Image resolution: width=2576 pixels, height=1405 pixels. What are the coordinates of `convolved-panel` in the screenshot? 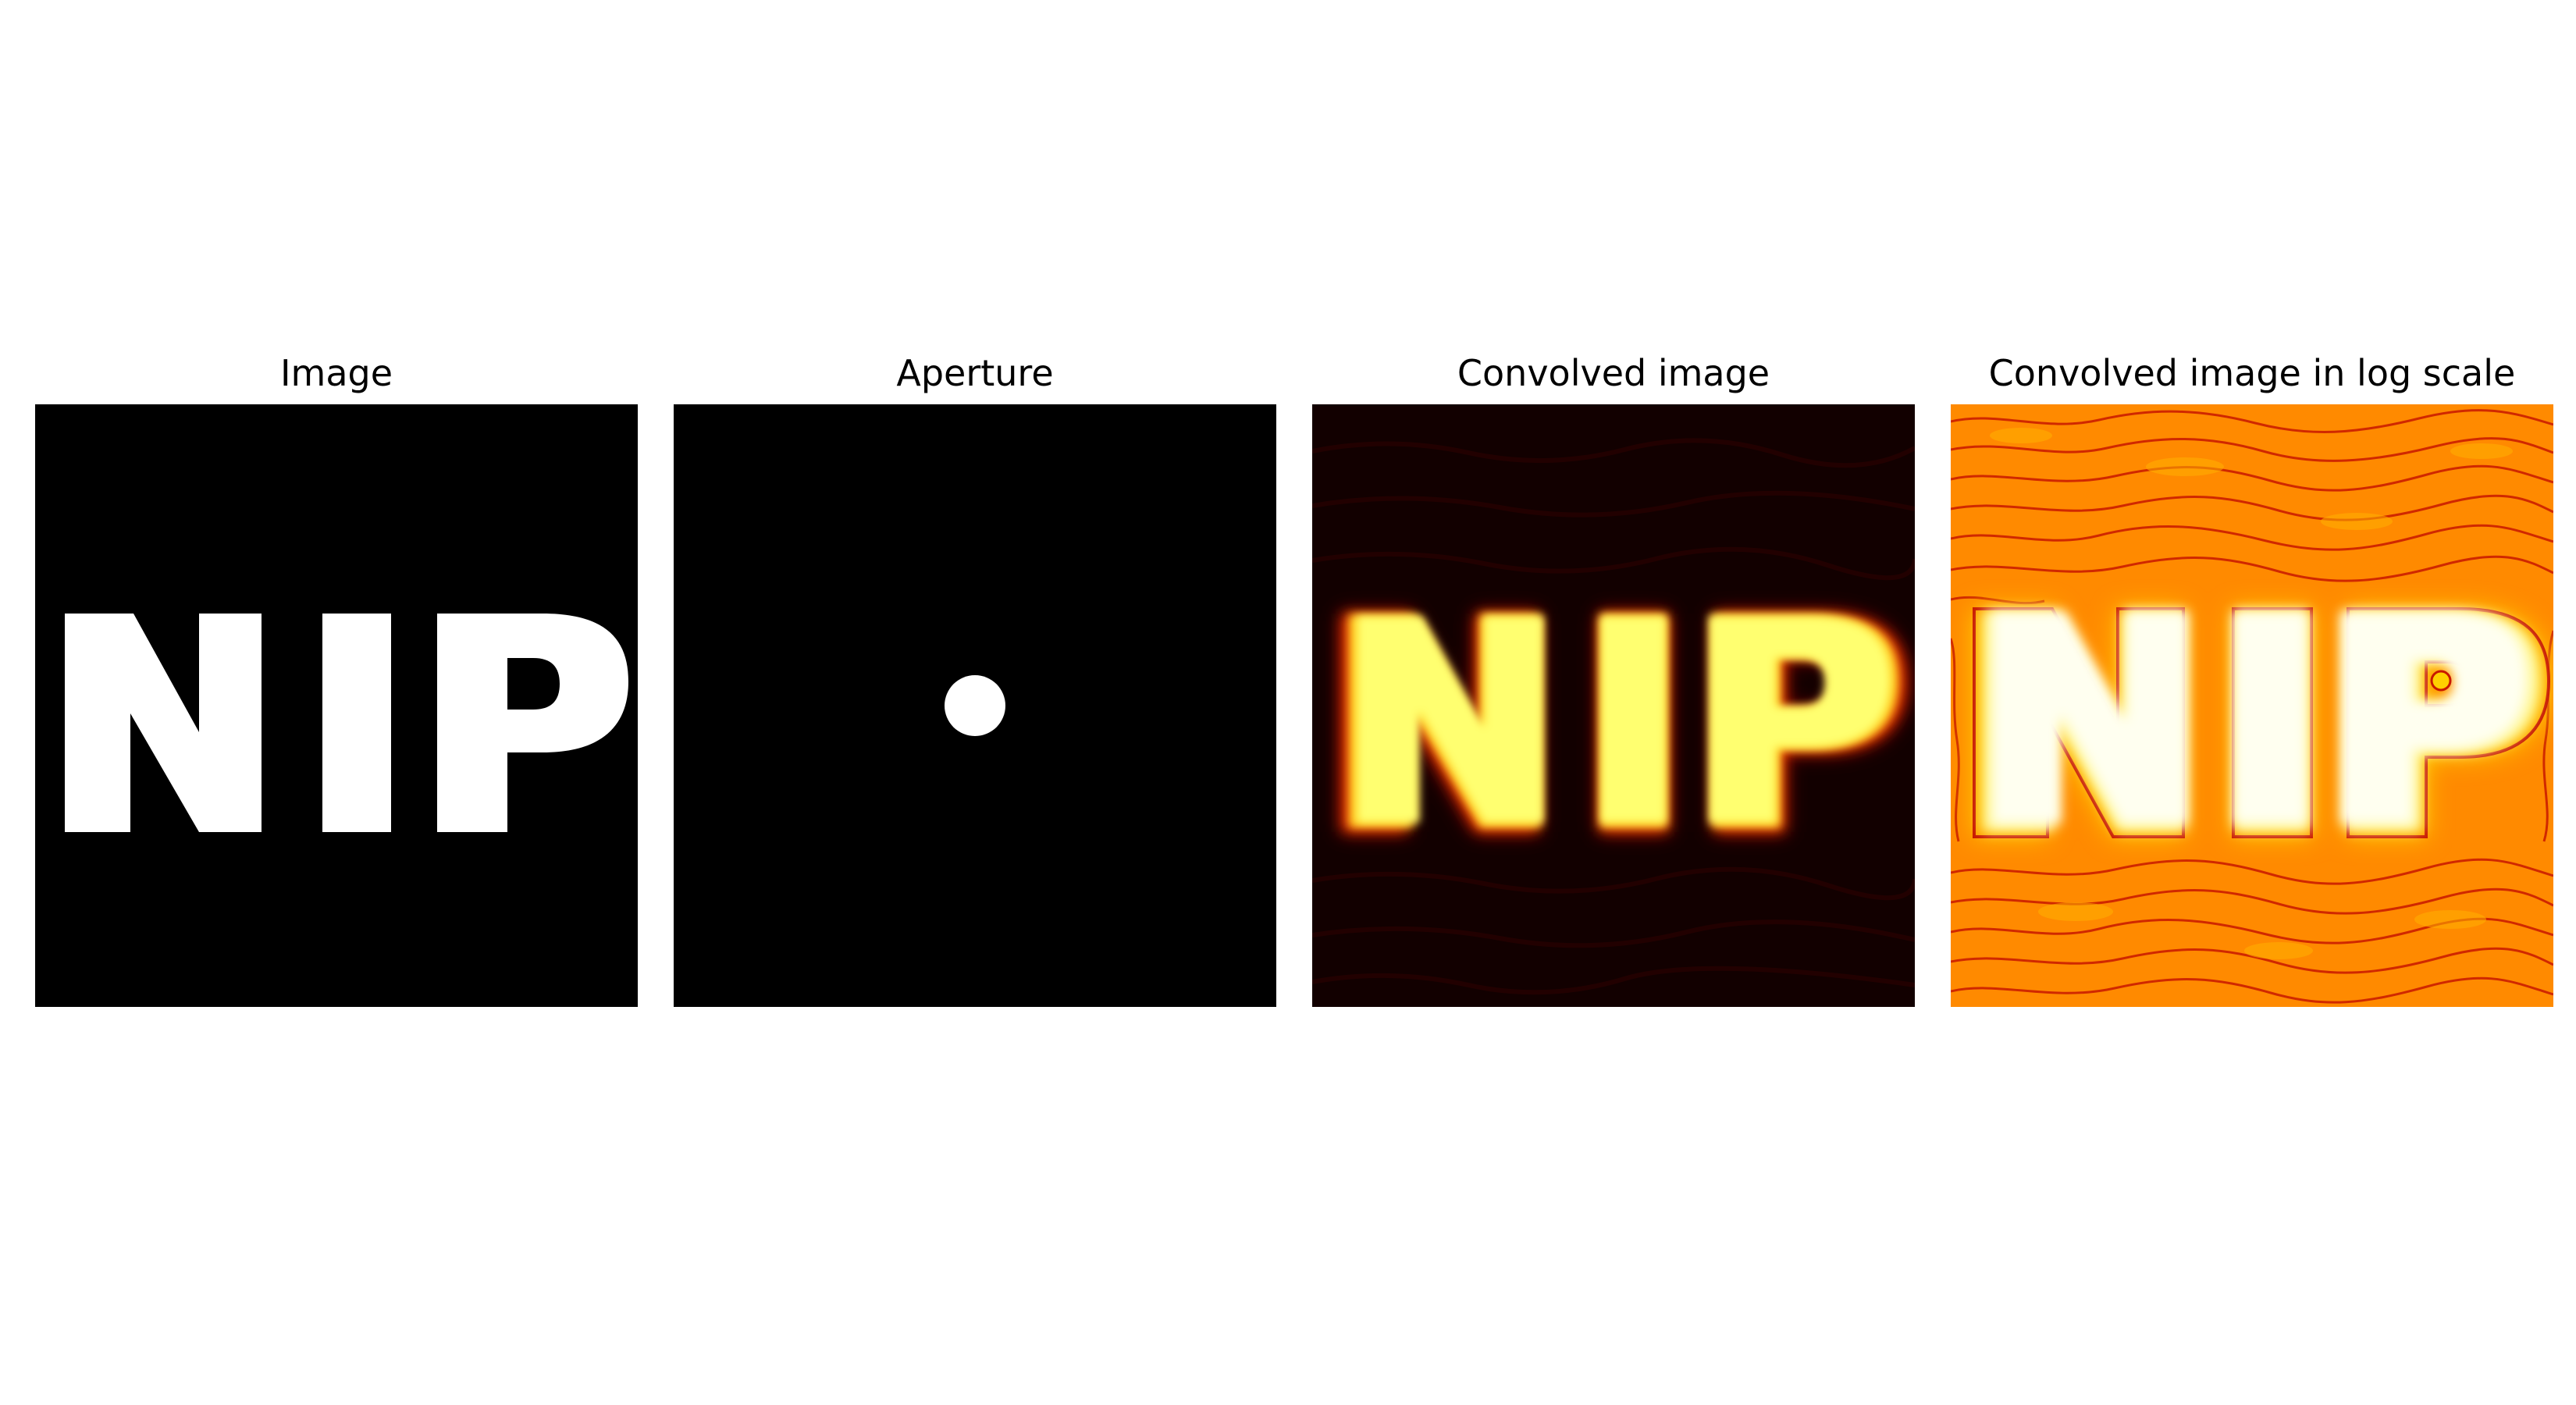 It's located at (1614, 706).